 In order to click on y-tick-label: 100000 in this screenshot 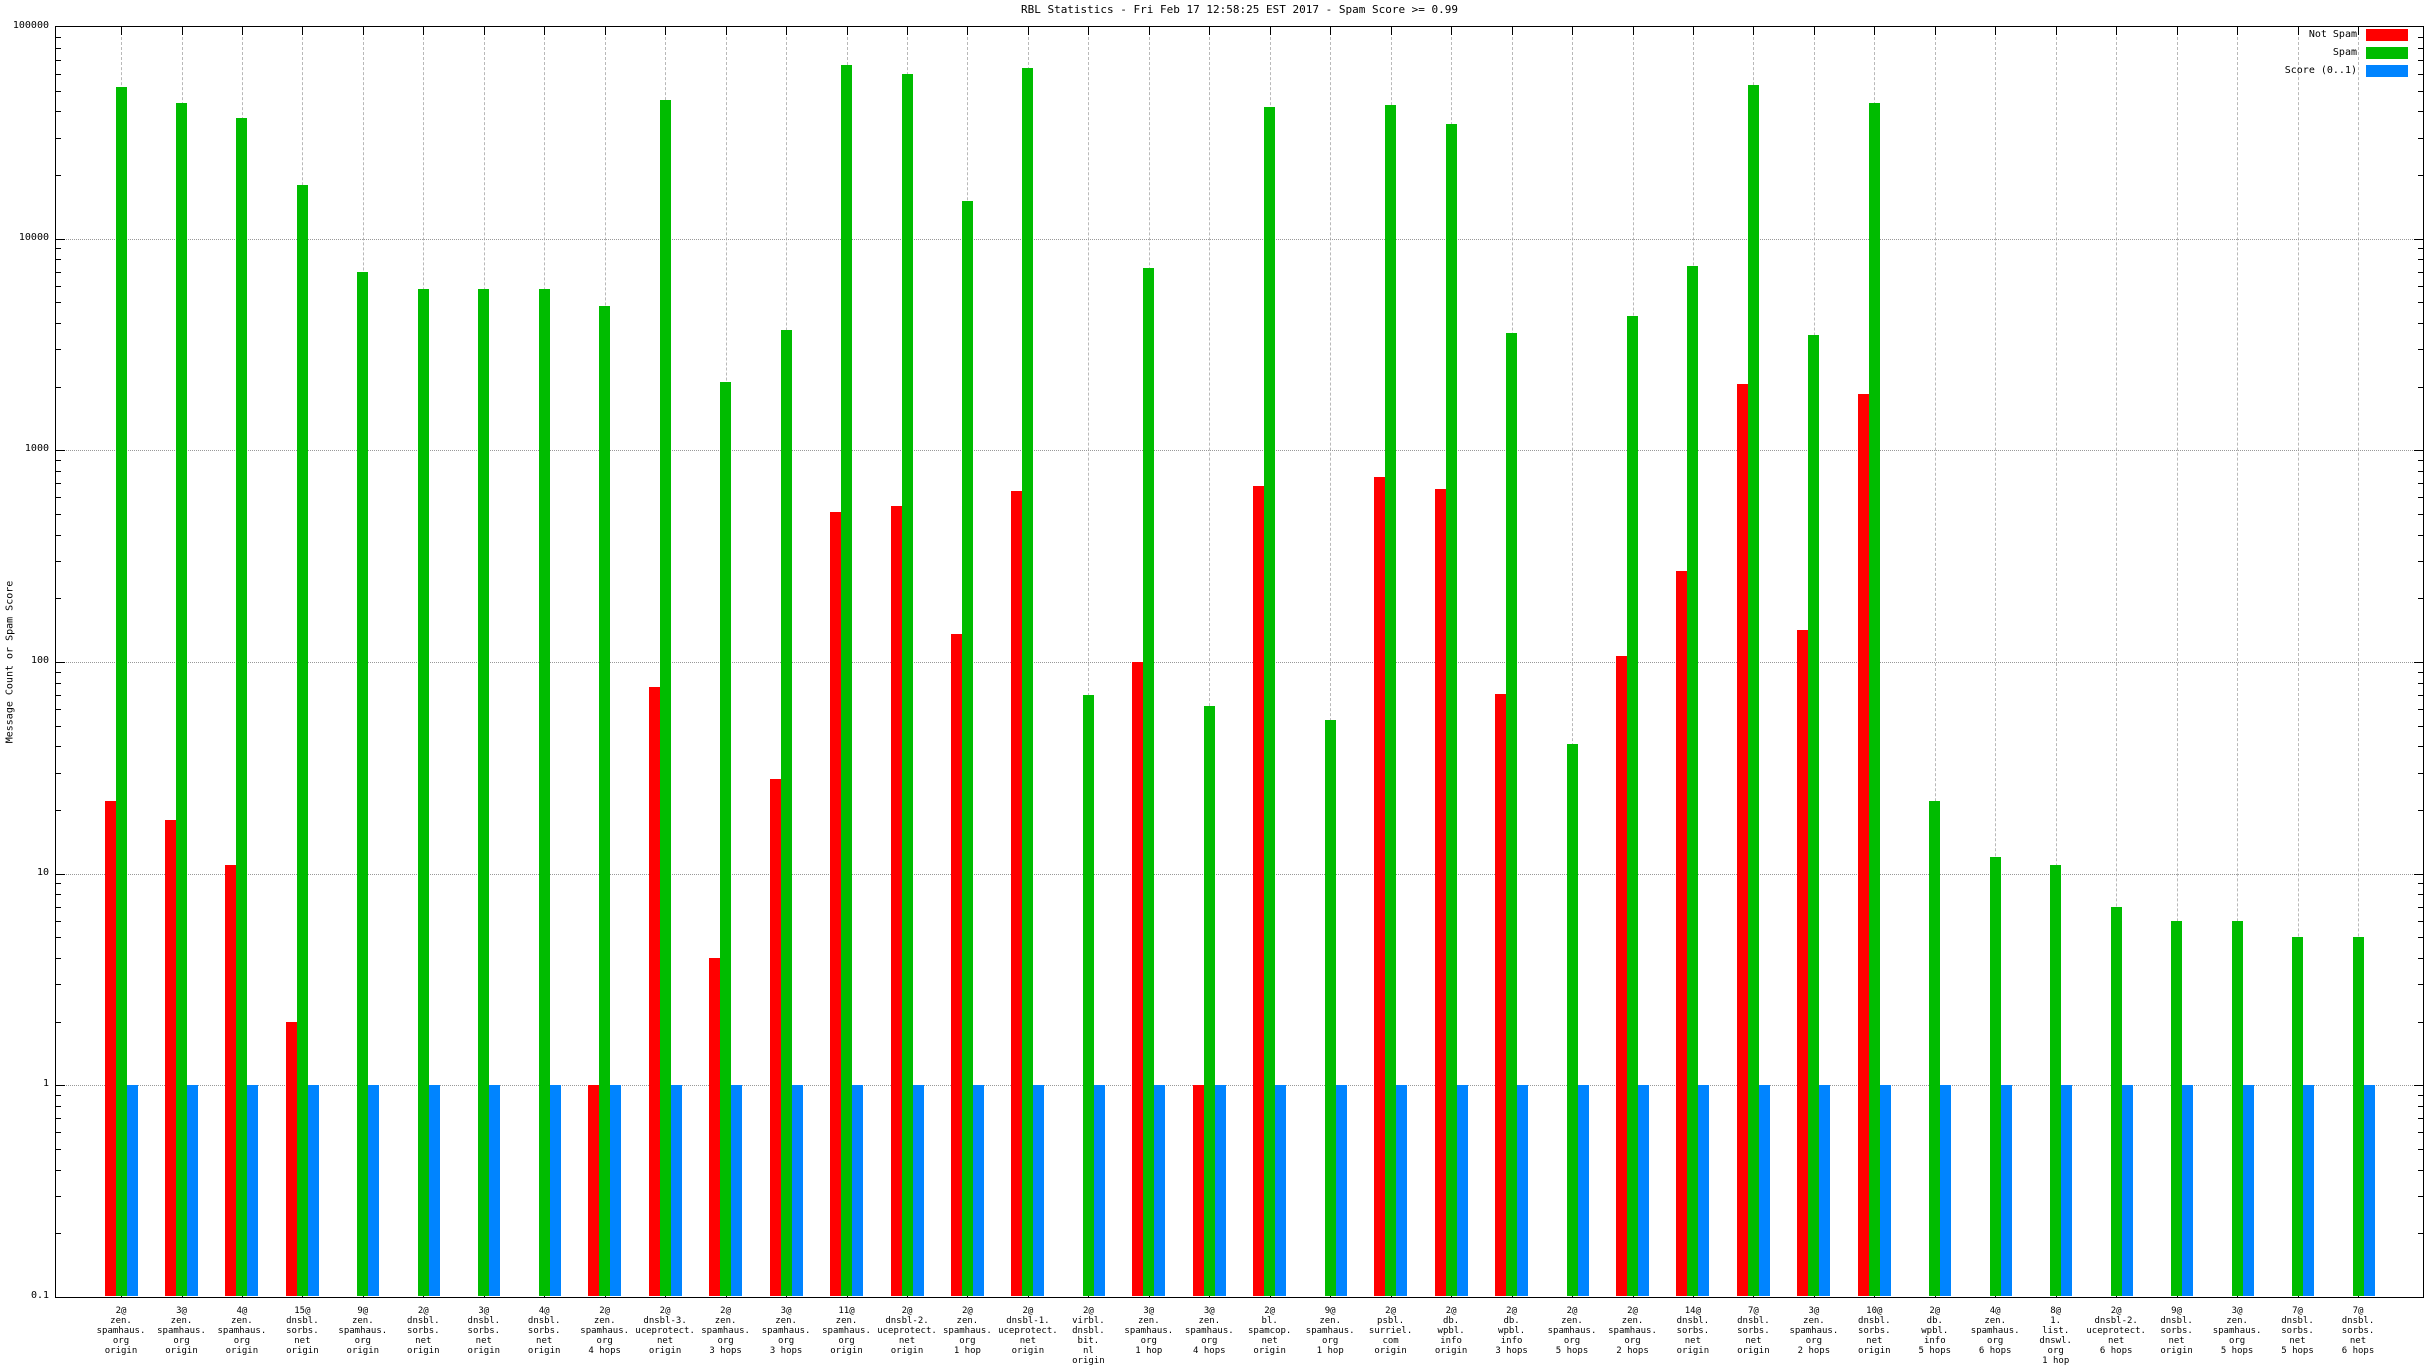, I will do `click(30, 25)`.